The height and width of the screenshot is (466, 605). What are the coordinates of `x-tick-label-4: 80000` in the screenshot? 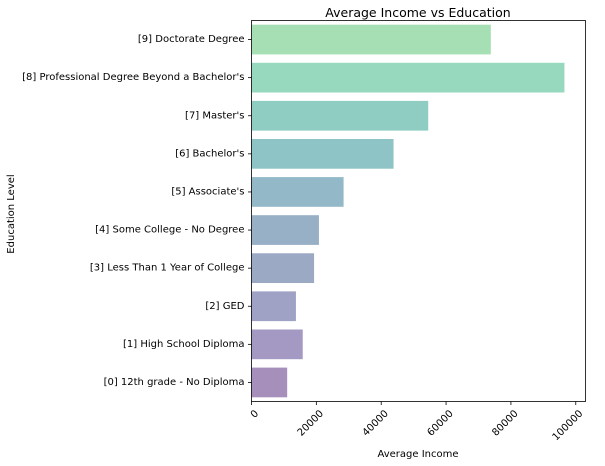 It's located at (505, 423).